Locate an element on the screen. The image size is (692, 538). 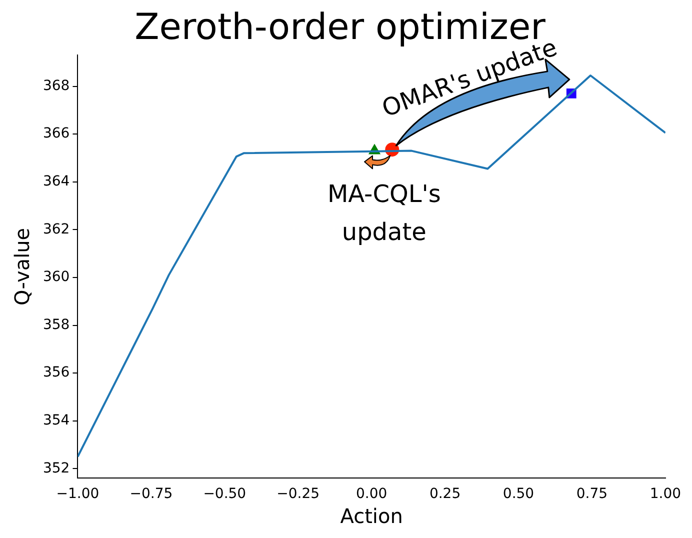
y-axis-title: Q-value is located at coordinates (22, 267).